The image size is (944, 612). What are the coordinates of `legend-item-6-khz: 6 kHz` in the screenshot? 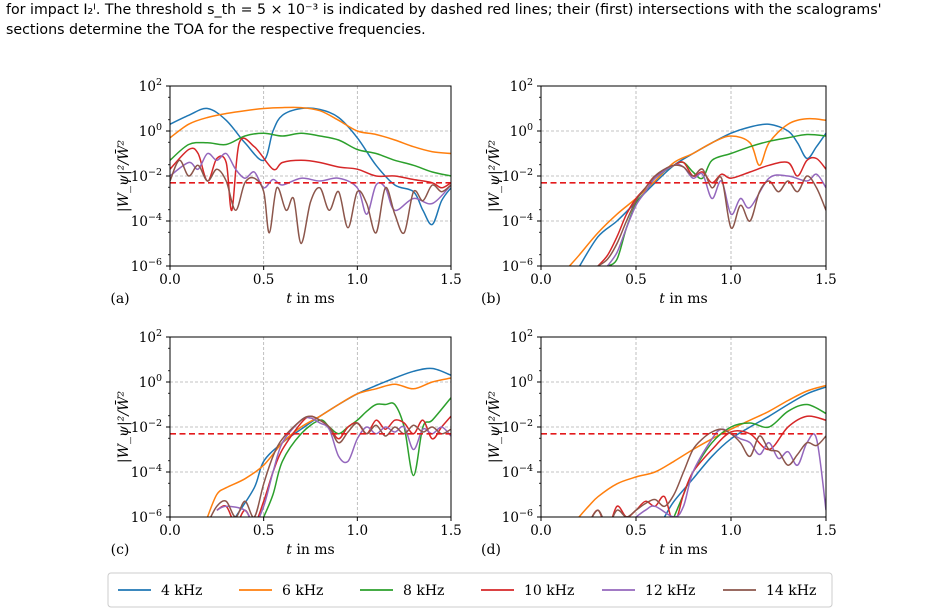 It's located at (281, 591).